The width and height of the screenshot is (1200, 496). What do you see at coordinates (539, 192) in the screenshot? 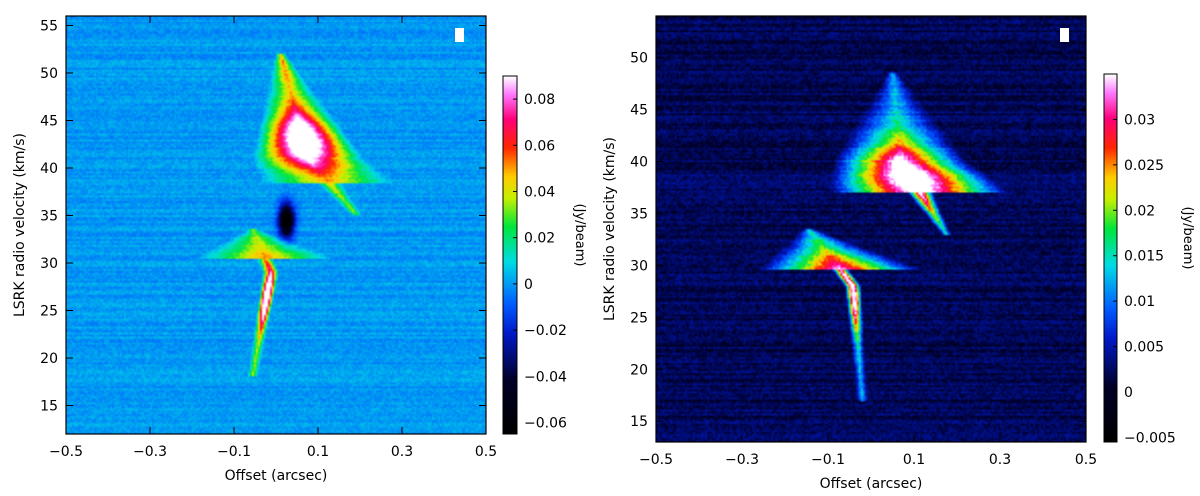
I see `colorbar-tick-label: 0.04` at bounding box center [539, 192].